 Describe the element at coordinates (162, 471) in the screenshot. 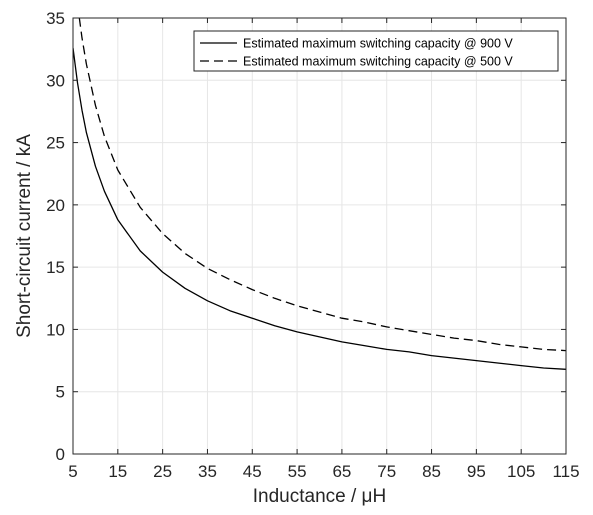

I see `x-tick-label: 25` at that location.